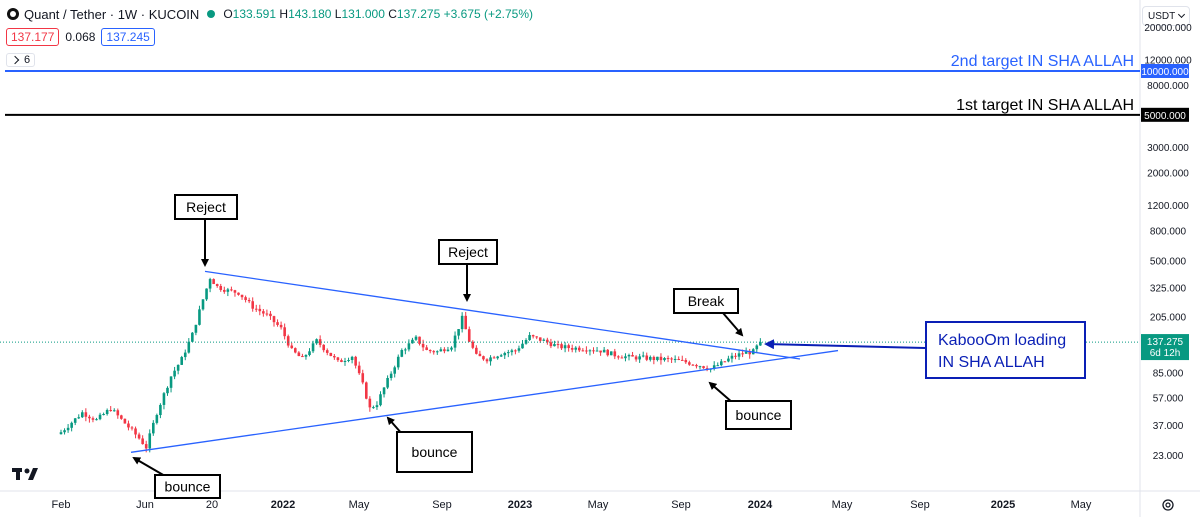  What do you see at coordinates (1168, 148) in the screenshot?
I see `y-tick-label: 3000.000` at bounding box center [1168, 148].